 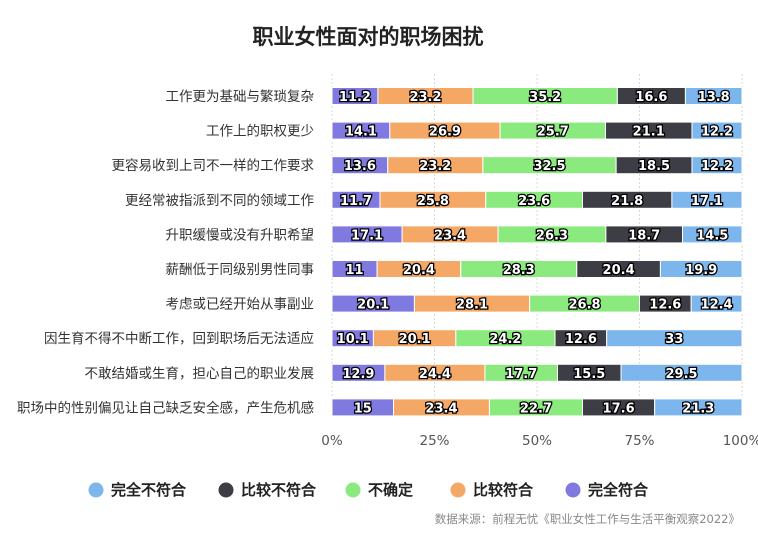 I want to click on category-label: 工作更为基础与繁琐复杂, so click(x=240, y=96).